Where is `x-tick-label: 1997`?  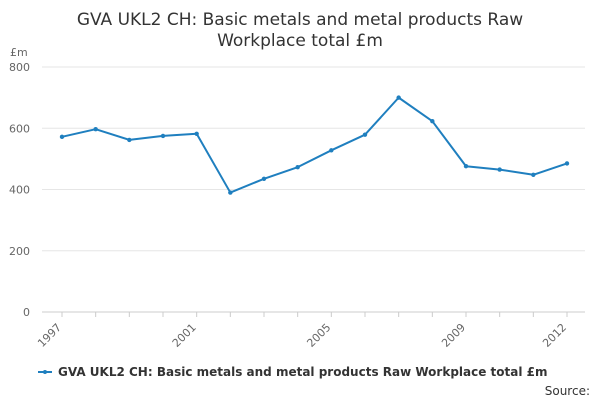 x-tick-label: 1997 is located at coordinates (49, 335).